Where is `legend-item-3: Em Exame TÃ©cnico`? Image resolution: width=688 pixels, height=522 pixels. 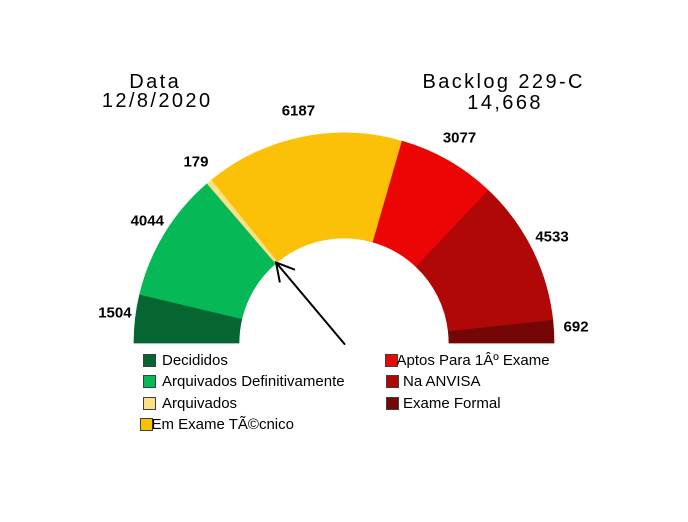 legend-item-3: Em Exame TÃ©cnico is located at coordinates (242, 425).